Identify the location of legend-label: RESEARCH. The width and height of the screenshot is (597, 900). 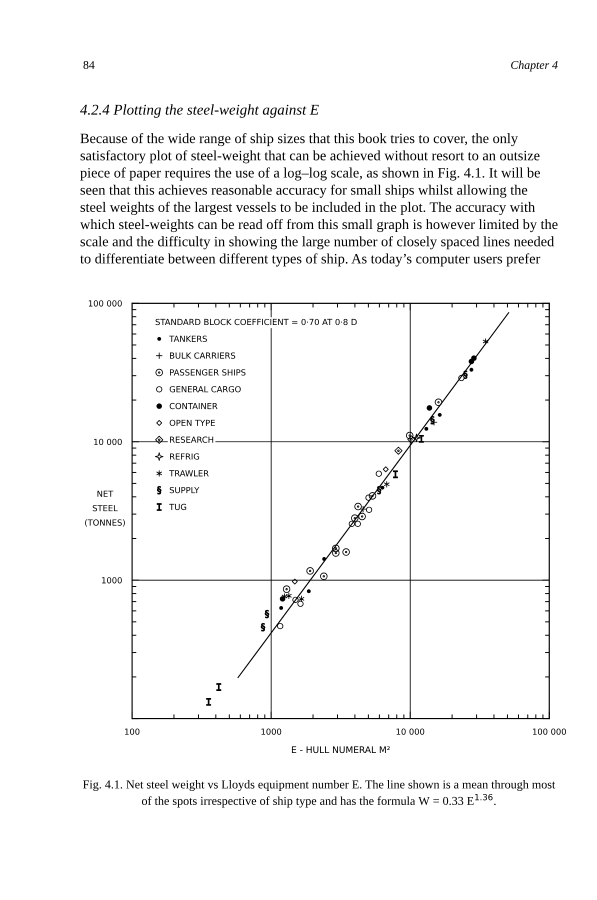
(192, 439).